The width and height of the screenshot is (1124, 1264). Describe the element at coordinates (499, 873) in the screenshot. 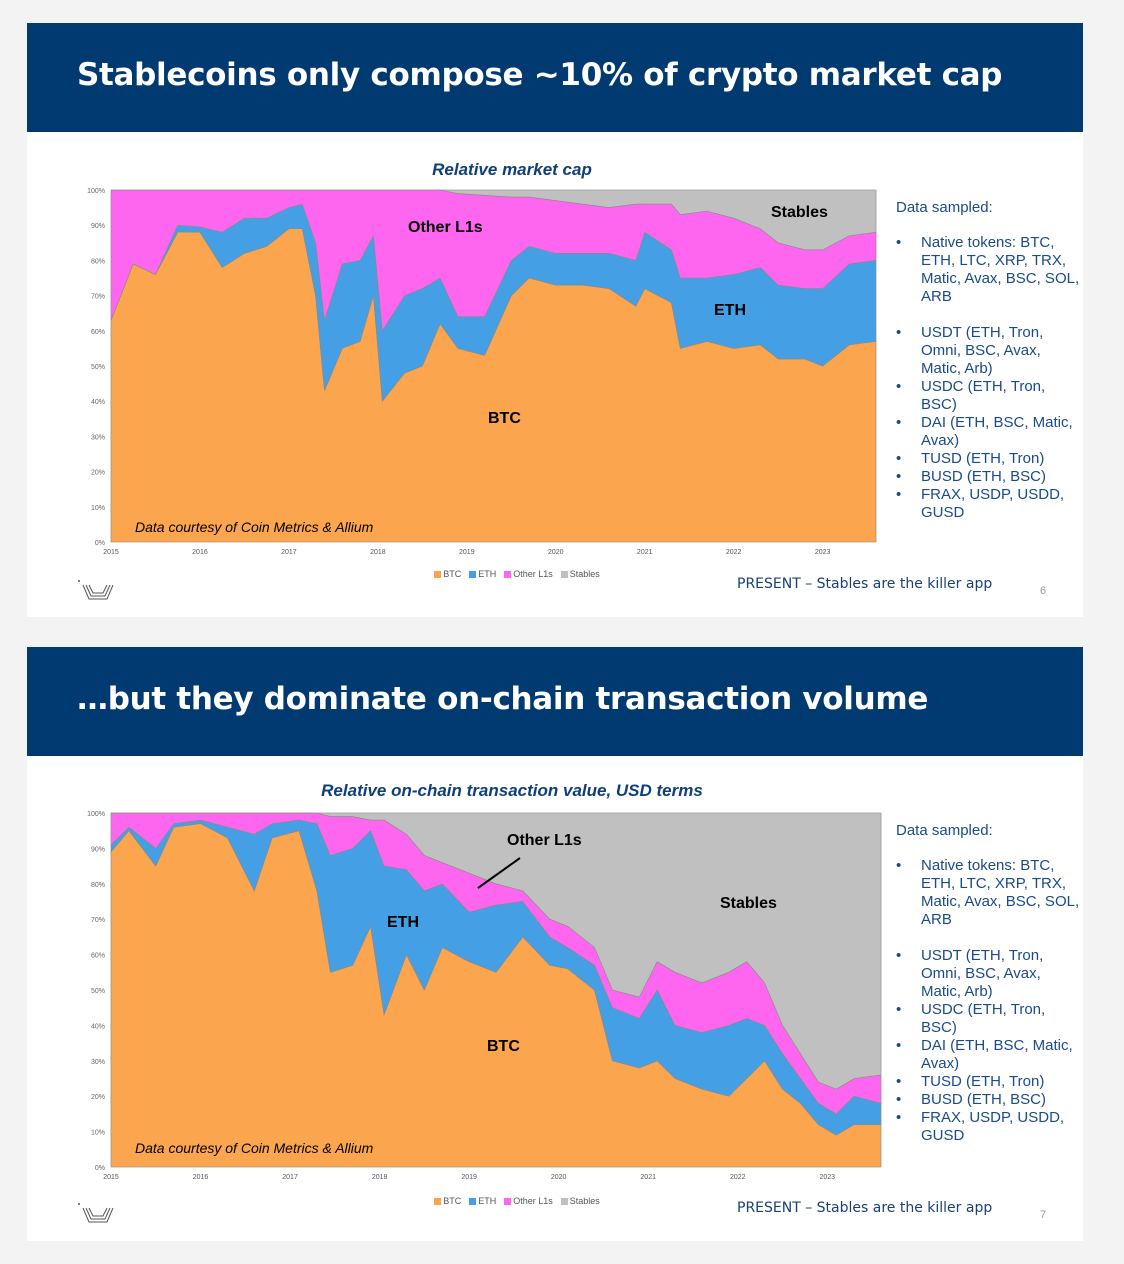

I see `annotation-arrow` at that location.